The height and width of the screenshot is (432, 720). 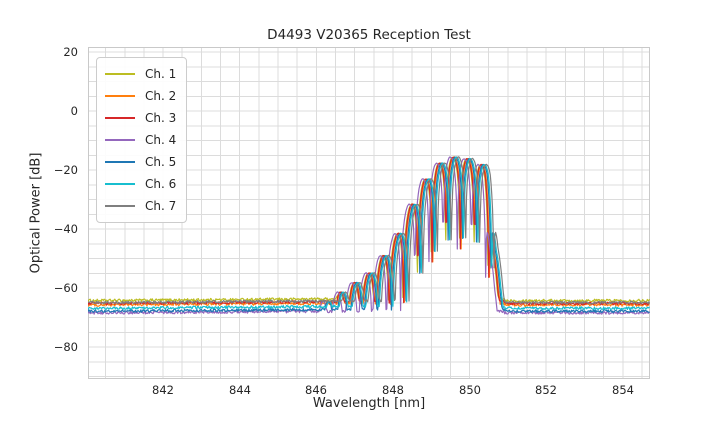 I want to click on legend-label: Ch. 1, so click(x=161, y=74).